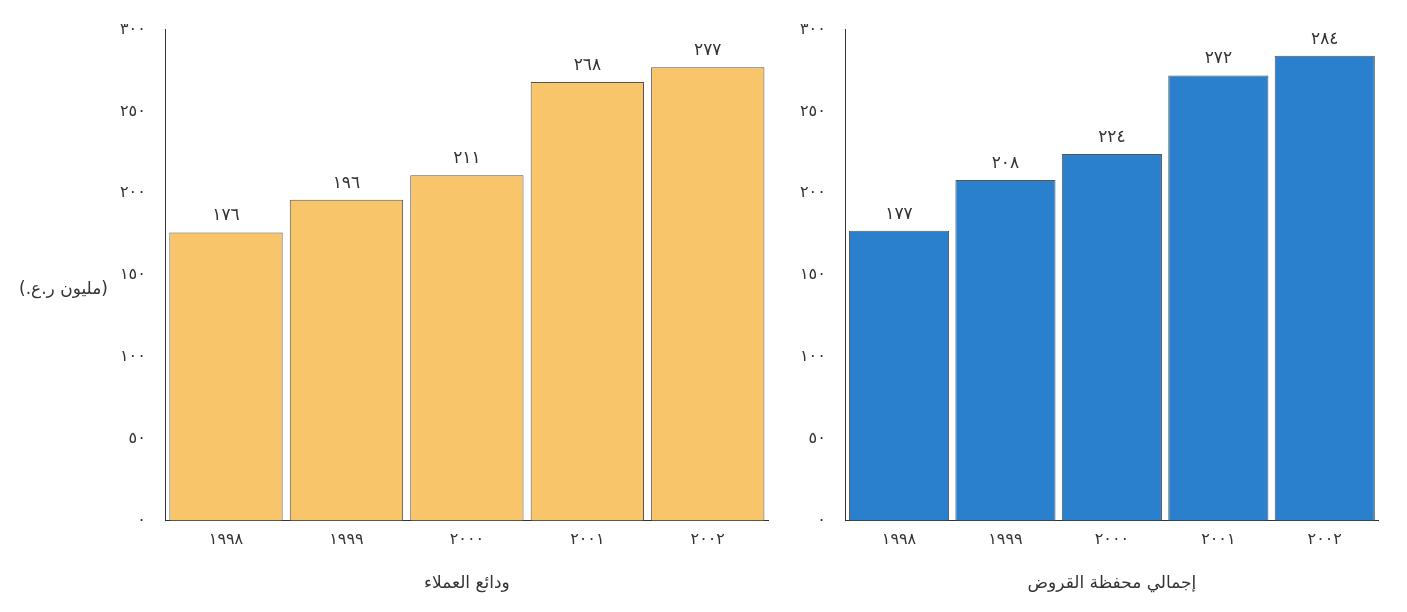  I want to click on data-label: ٢٧٧, so click(708, 49).